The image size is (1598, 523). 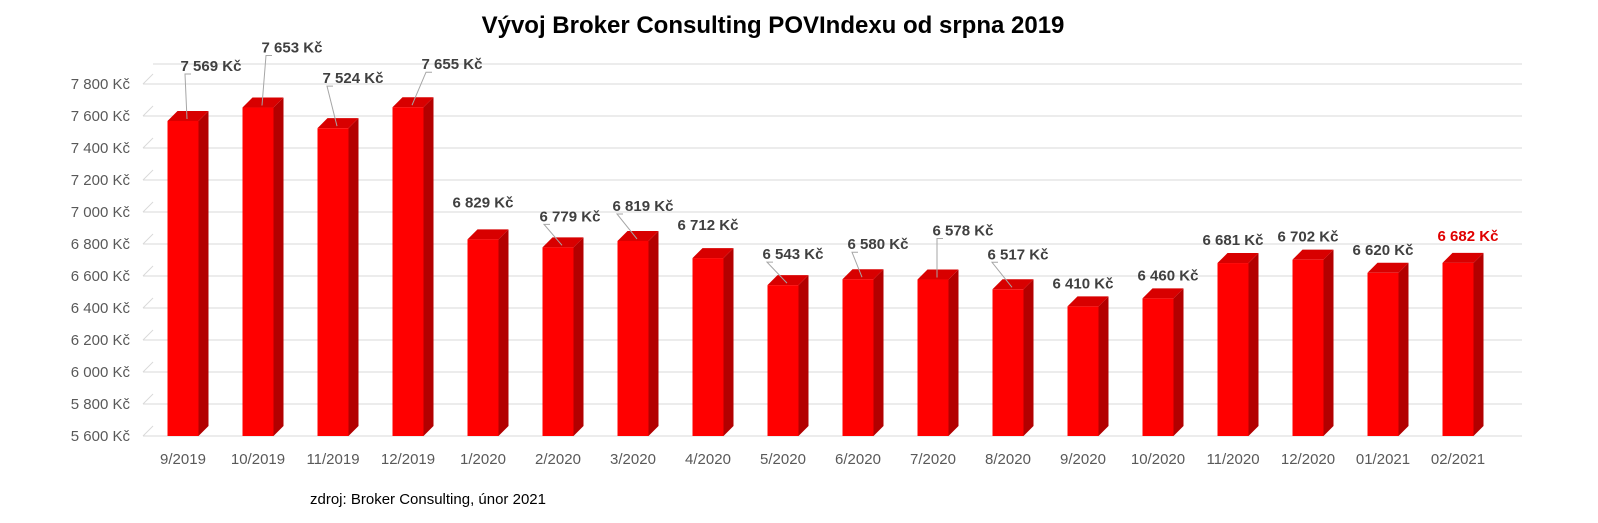 I want to click on x-category-label: 11/2020, so click(x=1232, y=459).